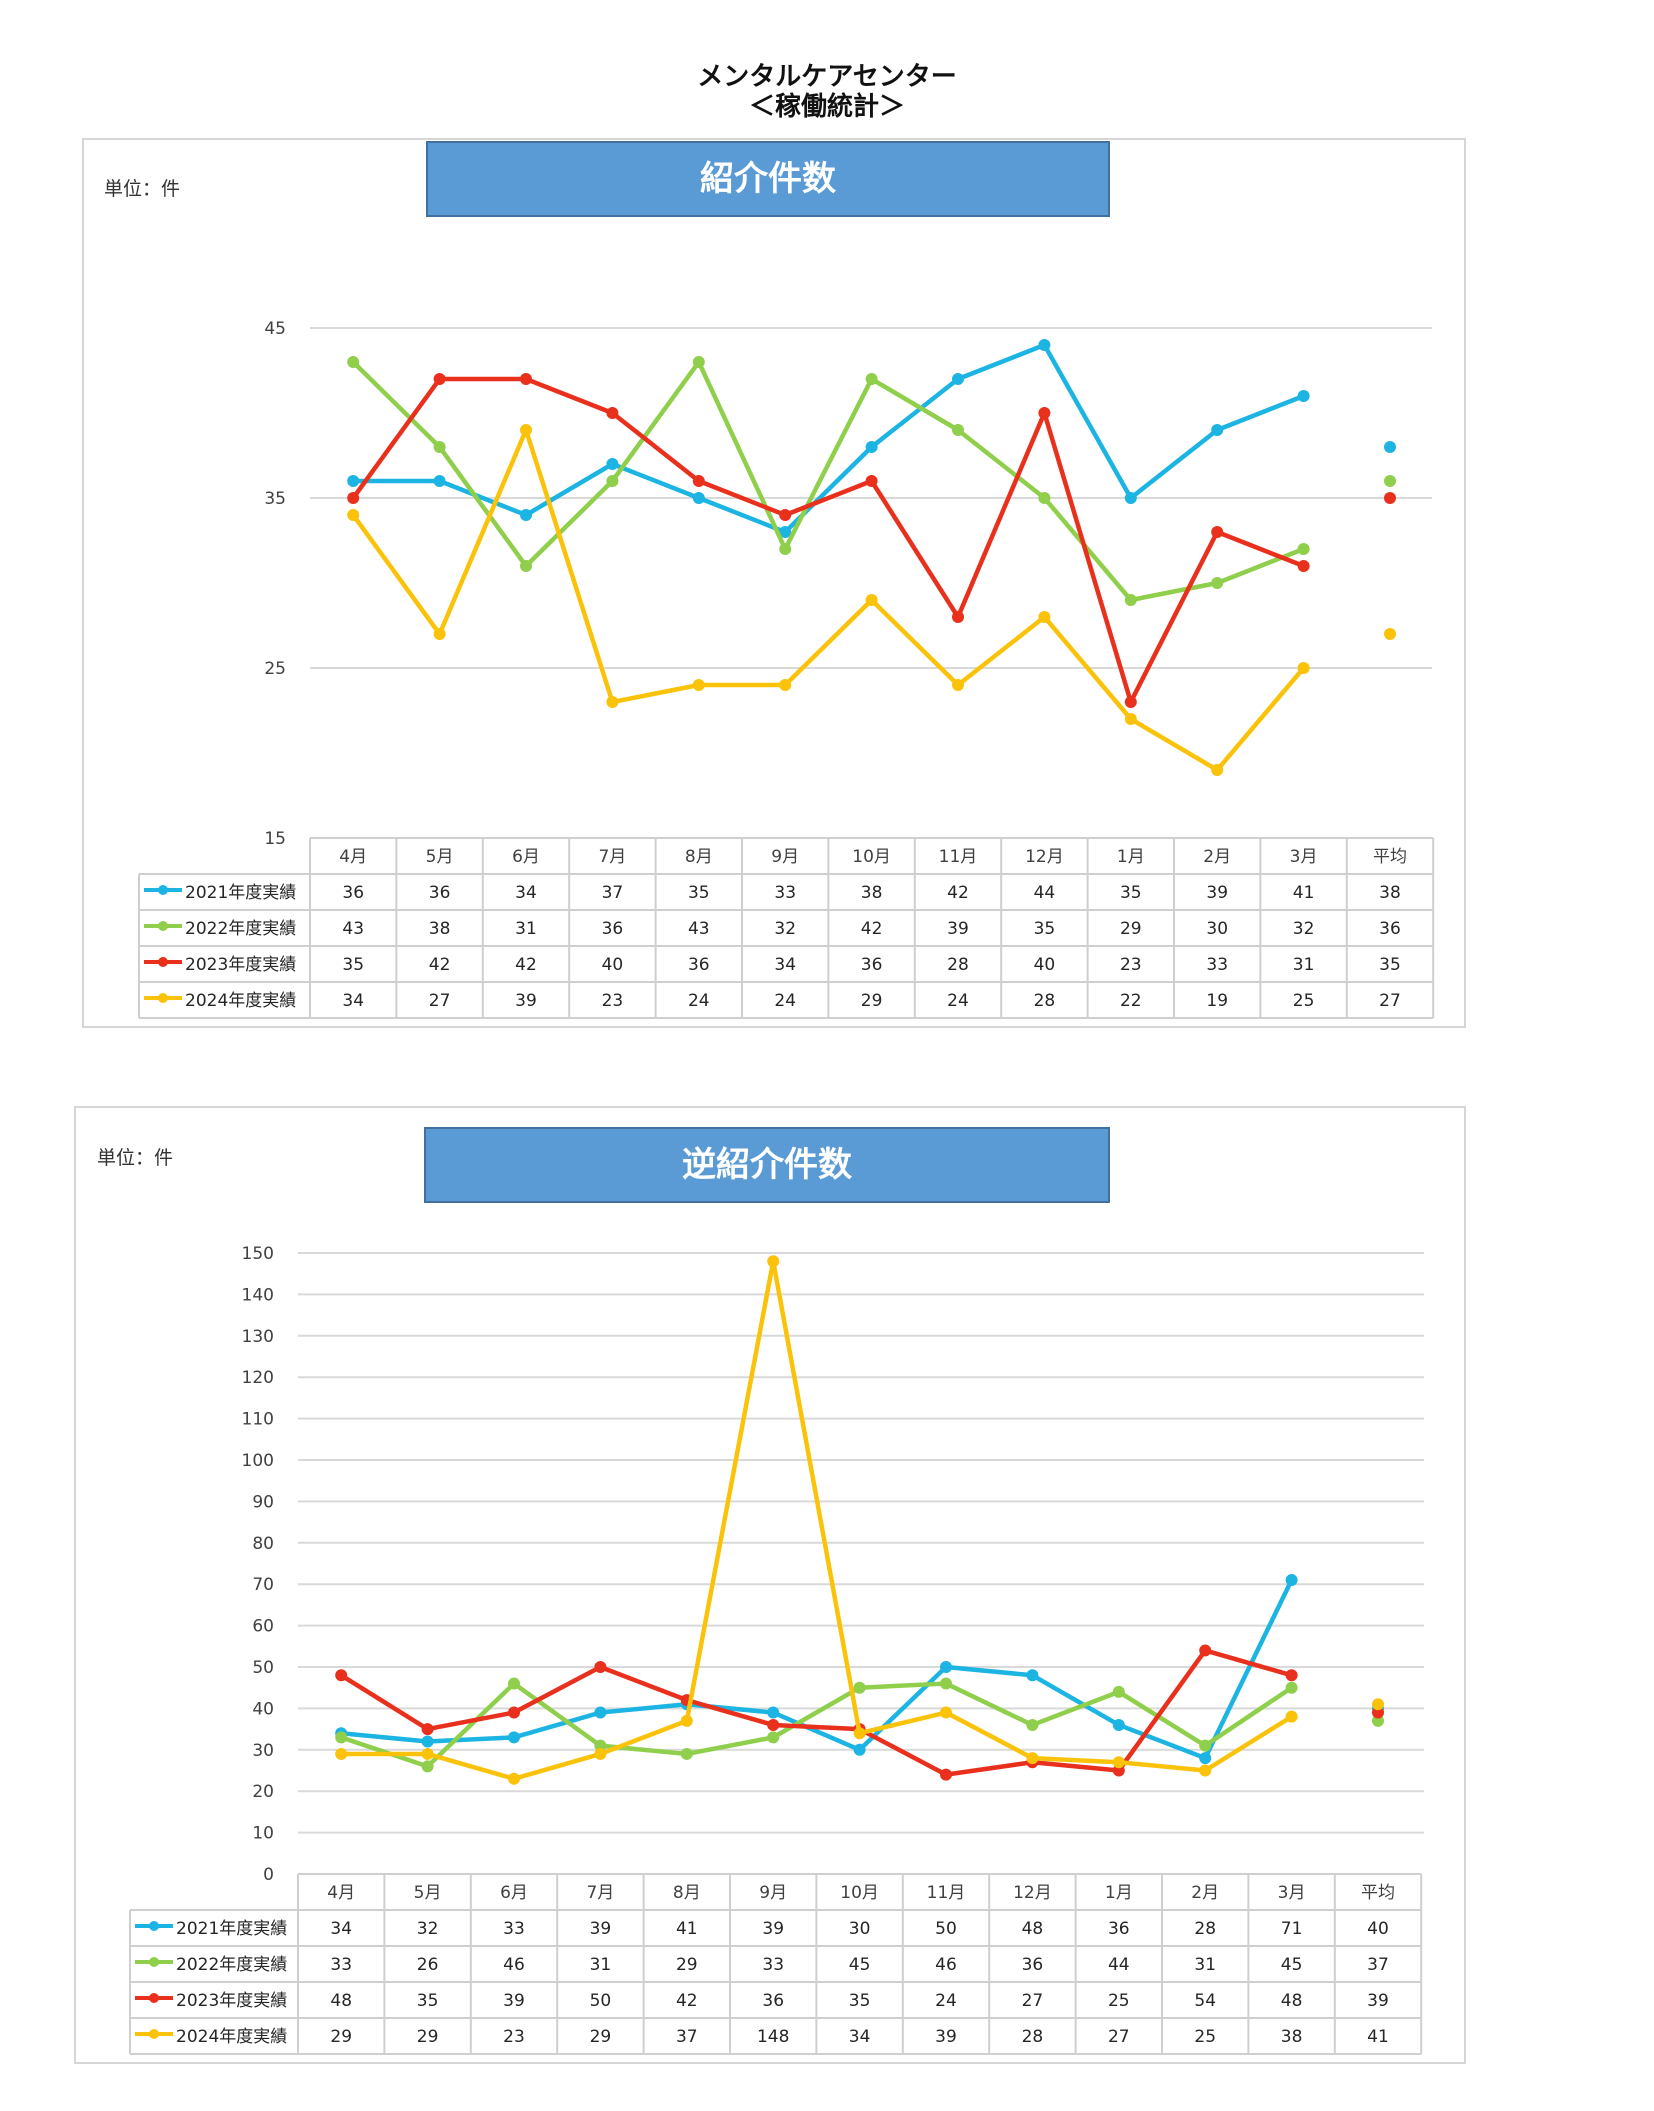 The height and width of the screenshot is (2111, 1654). I want to click on reverse-referral-y-tick-label: 20, so click(263, 1792).